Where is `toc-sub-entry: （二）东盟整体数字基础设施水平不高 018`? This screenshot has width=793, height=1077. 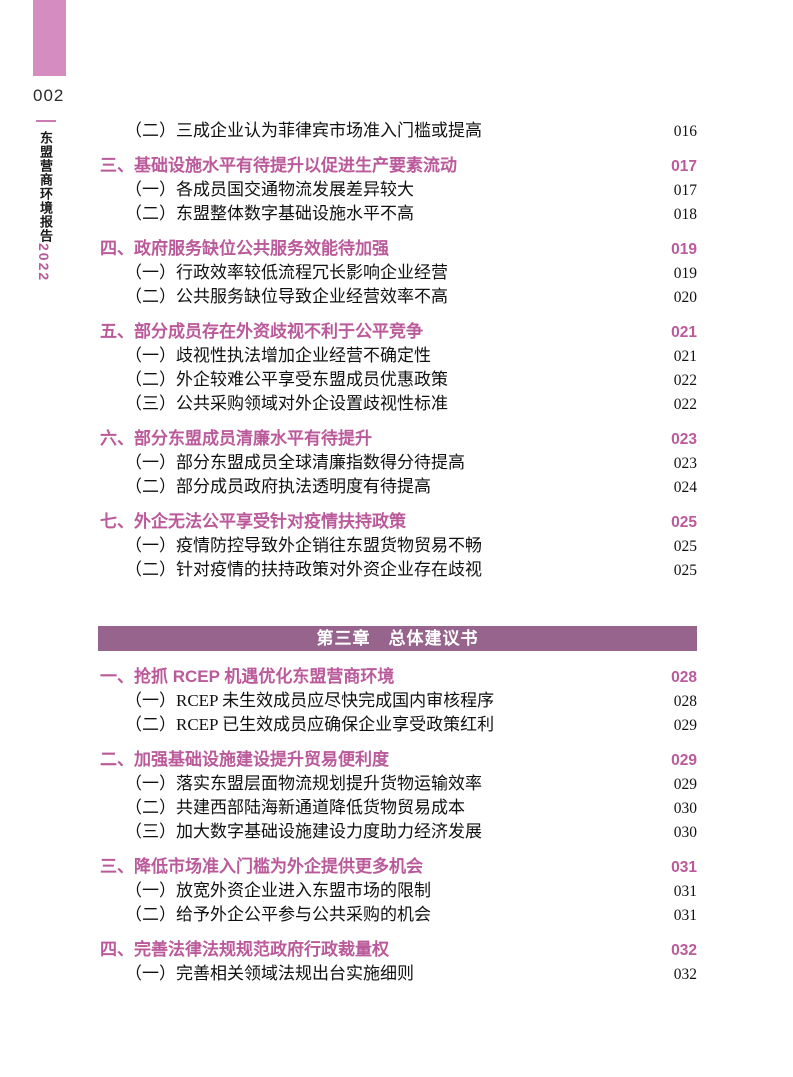 toc-sub-entry: （二）东盟整体数字基础设施水平不高 018 is located at coordinates (398, 214).